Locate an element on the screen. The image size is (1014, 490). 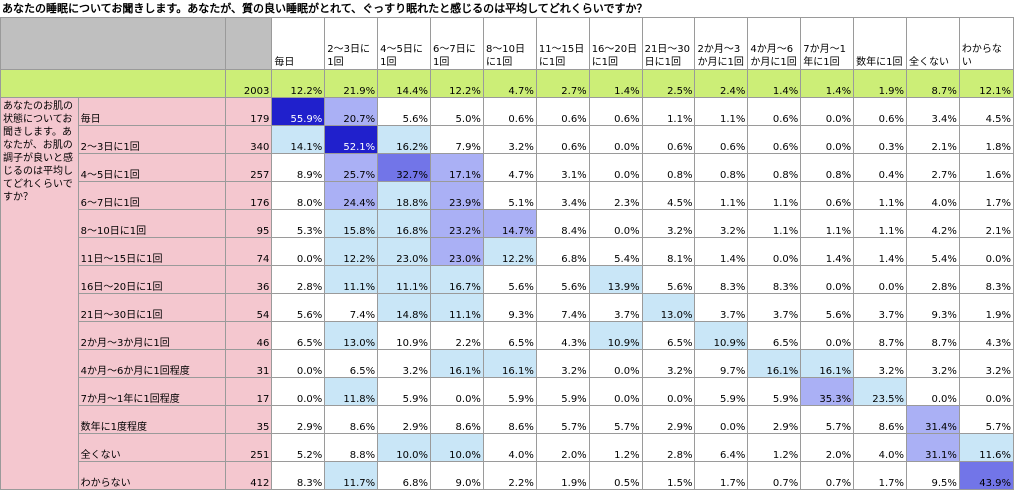
cell-value: 6.5% is located at coordinates (351, 363).